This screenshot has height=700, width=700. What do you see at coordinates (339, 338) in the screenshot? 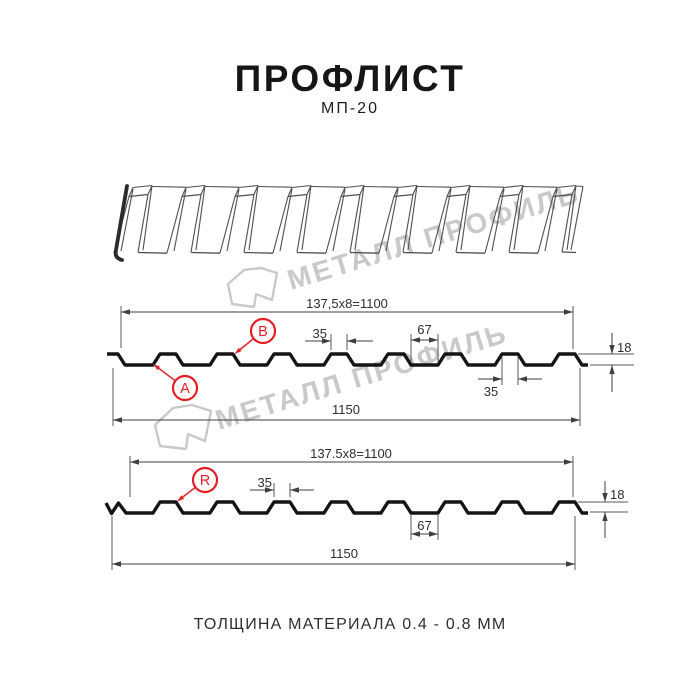
I see `dimension-rib-top-35: 35` at bounding box center [339, 338].